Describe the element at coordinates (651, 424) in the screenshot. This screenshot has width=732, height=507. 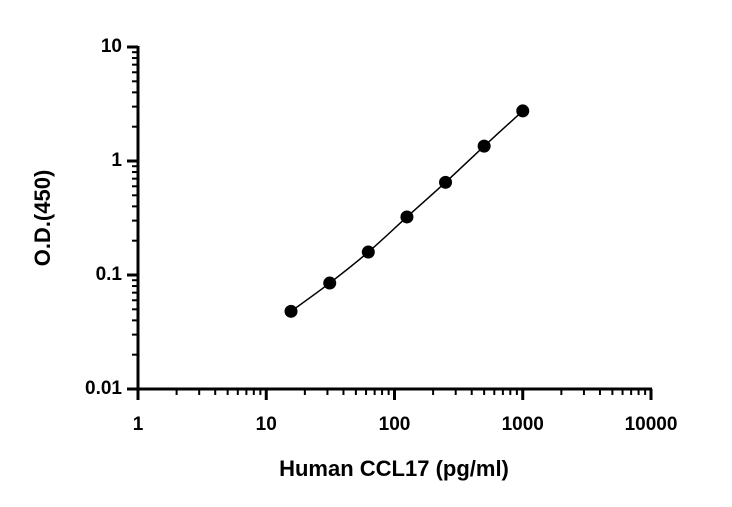
I see `x-tick-label: 10000` at that location.